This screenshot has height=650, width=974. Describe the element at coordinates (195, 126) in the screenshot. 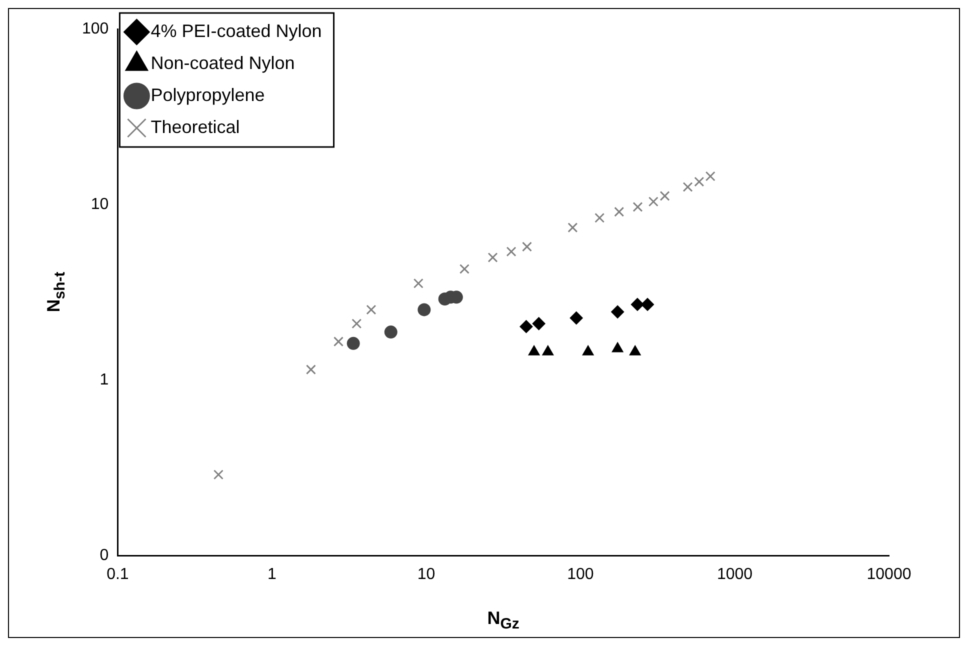

I see `legend-label: Theoretical` at that location.